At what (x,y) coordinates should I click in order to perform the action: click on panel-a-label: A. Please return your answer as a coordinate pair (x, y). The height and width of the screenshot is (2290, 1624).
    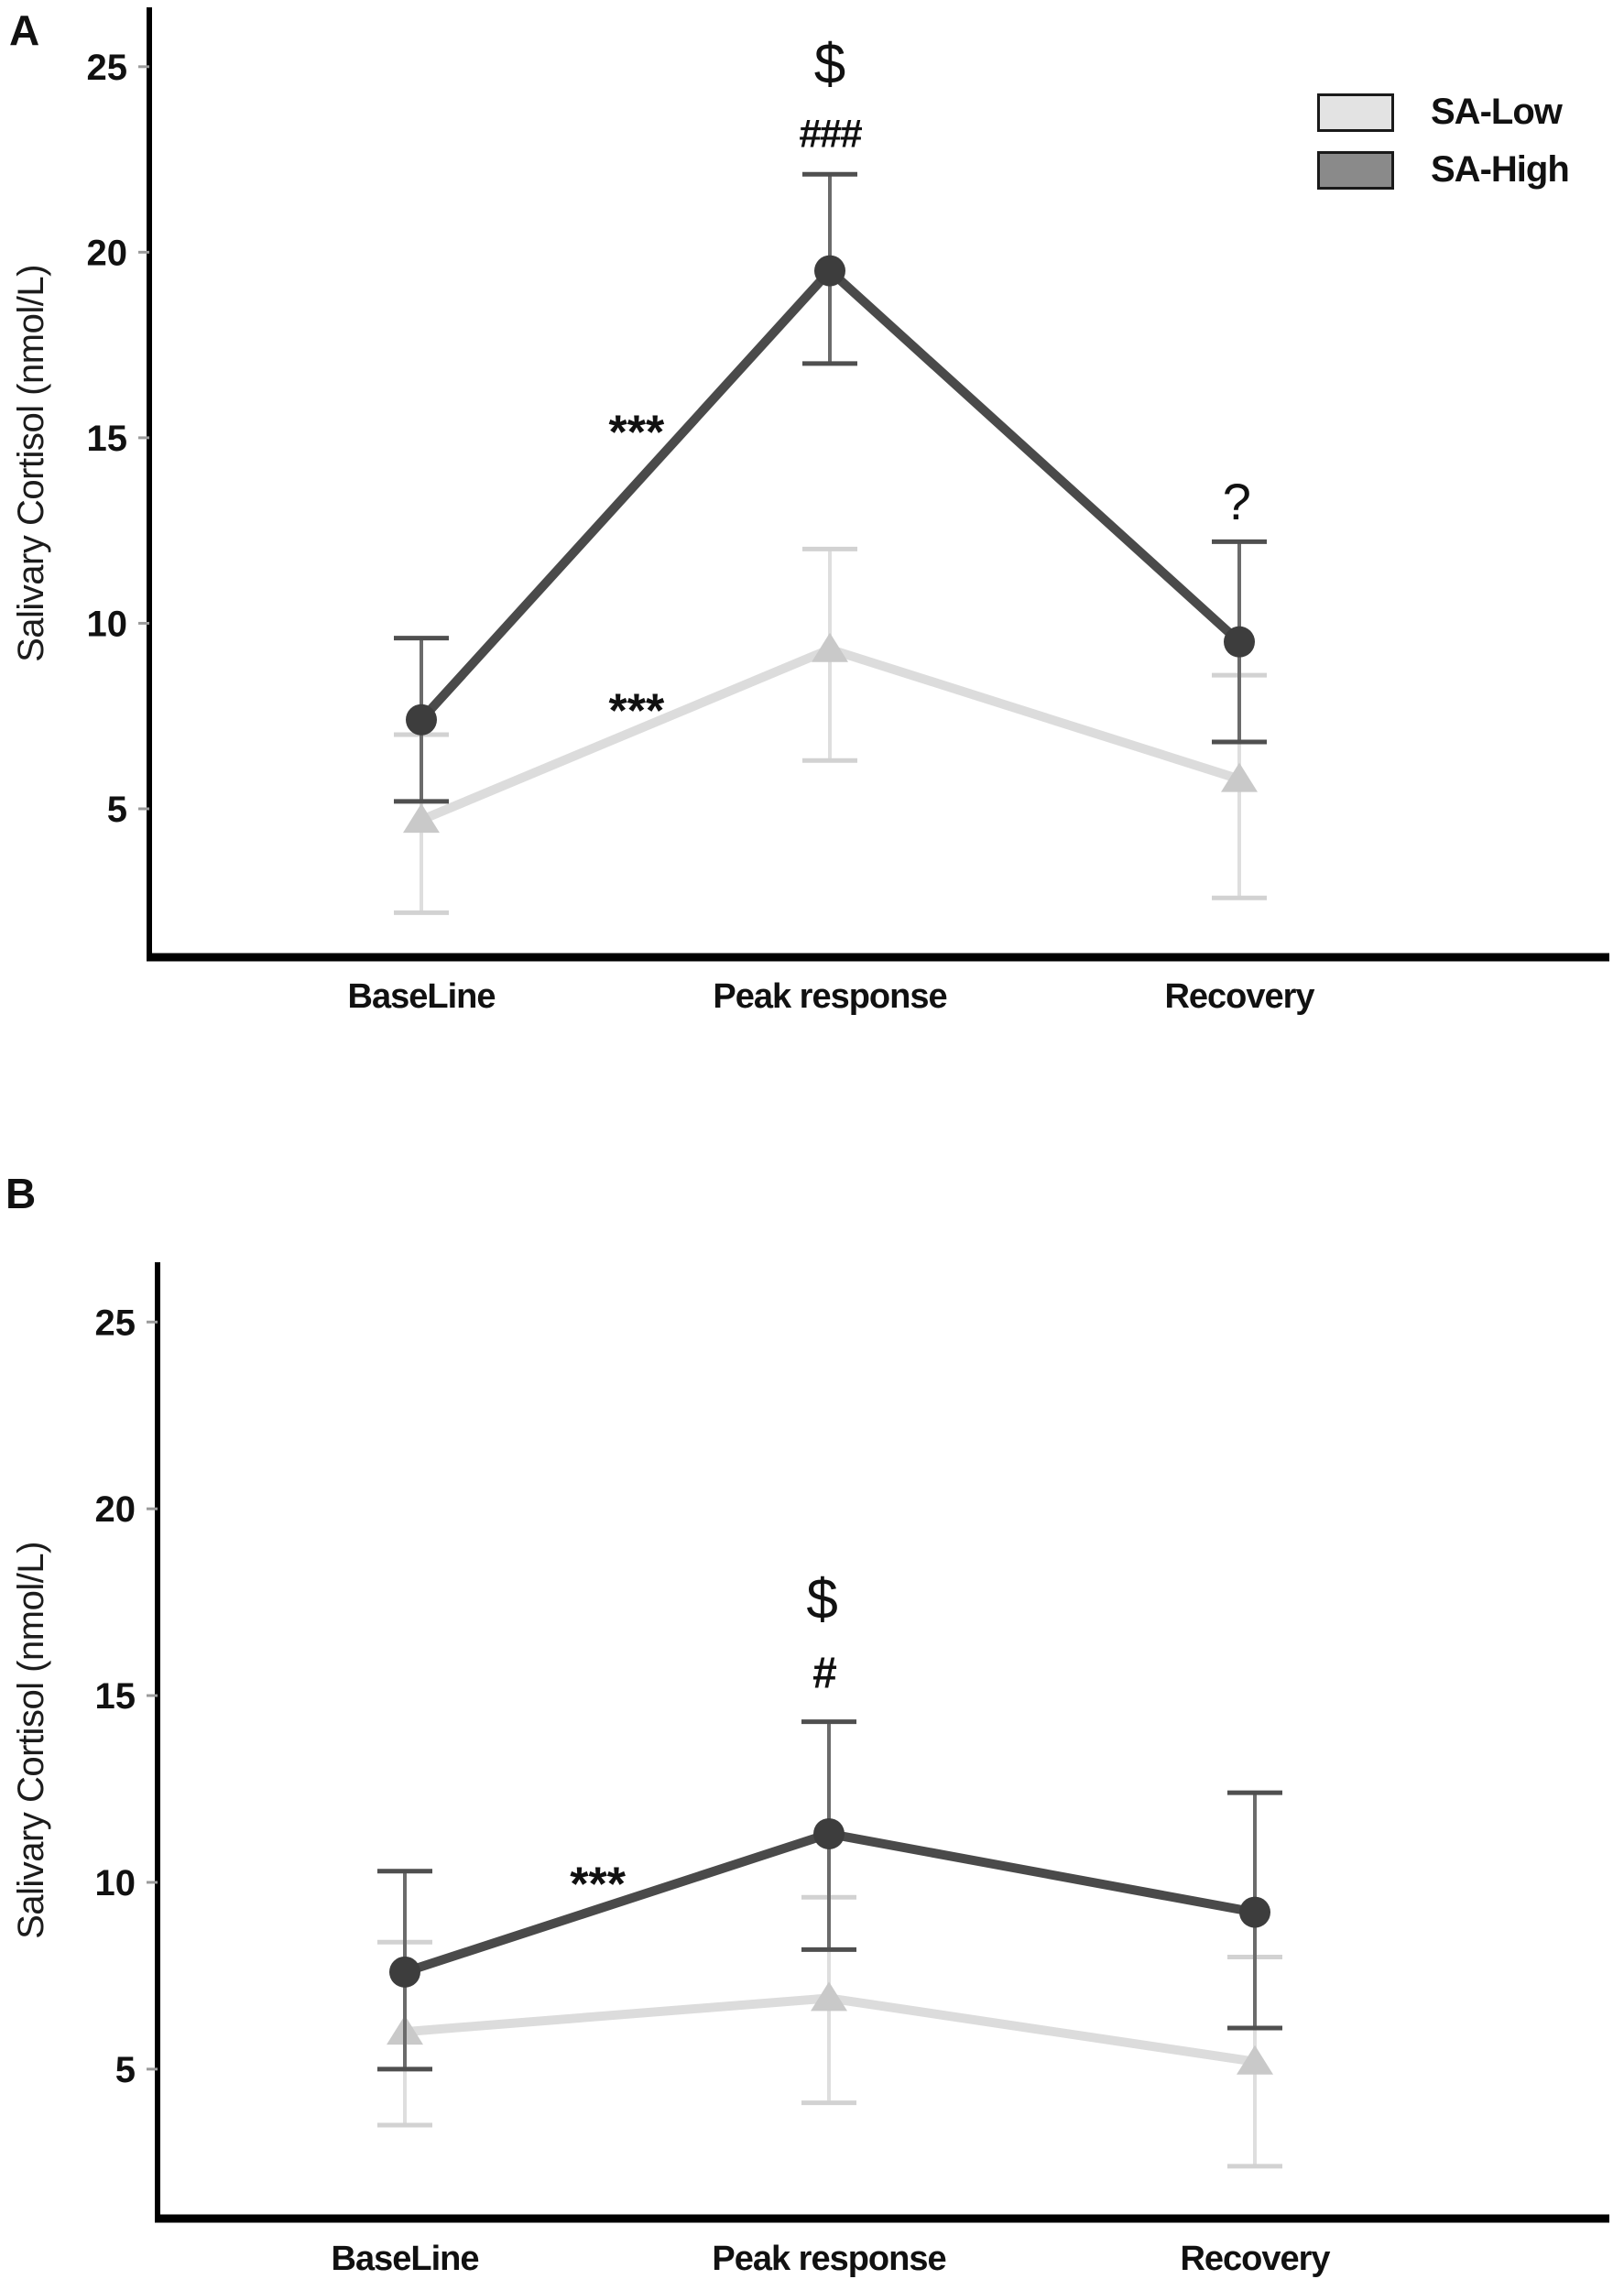
    Looking at the image, I should click on (24, 30).